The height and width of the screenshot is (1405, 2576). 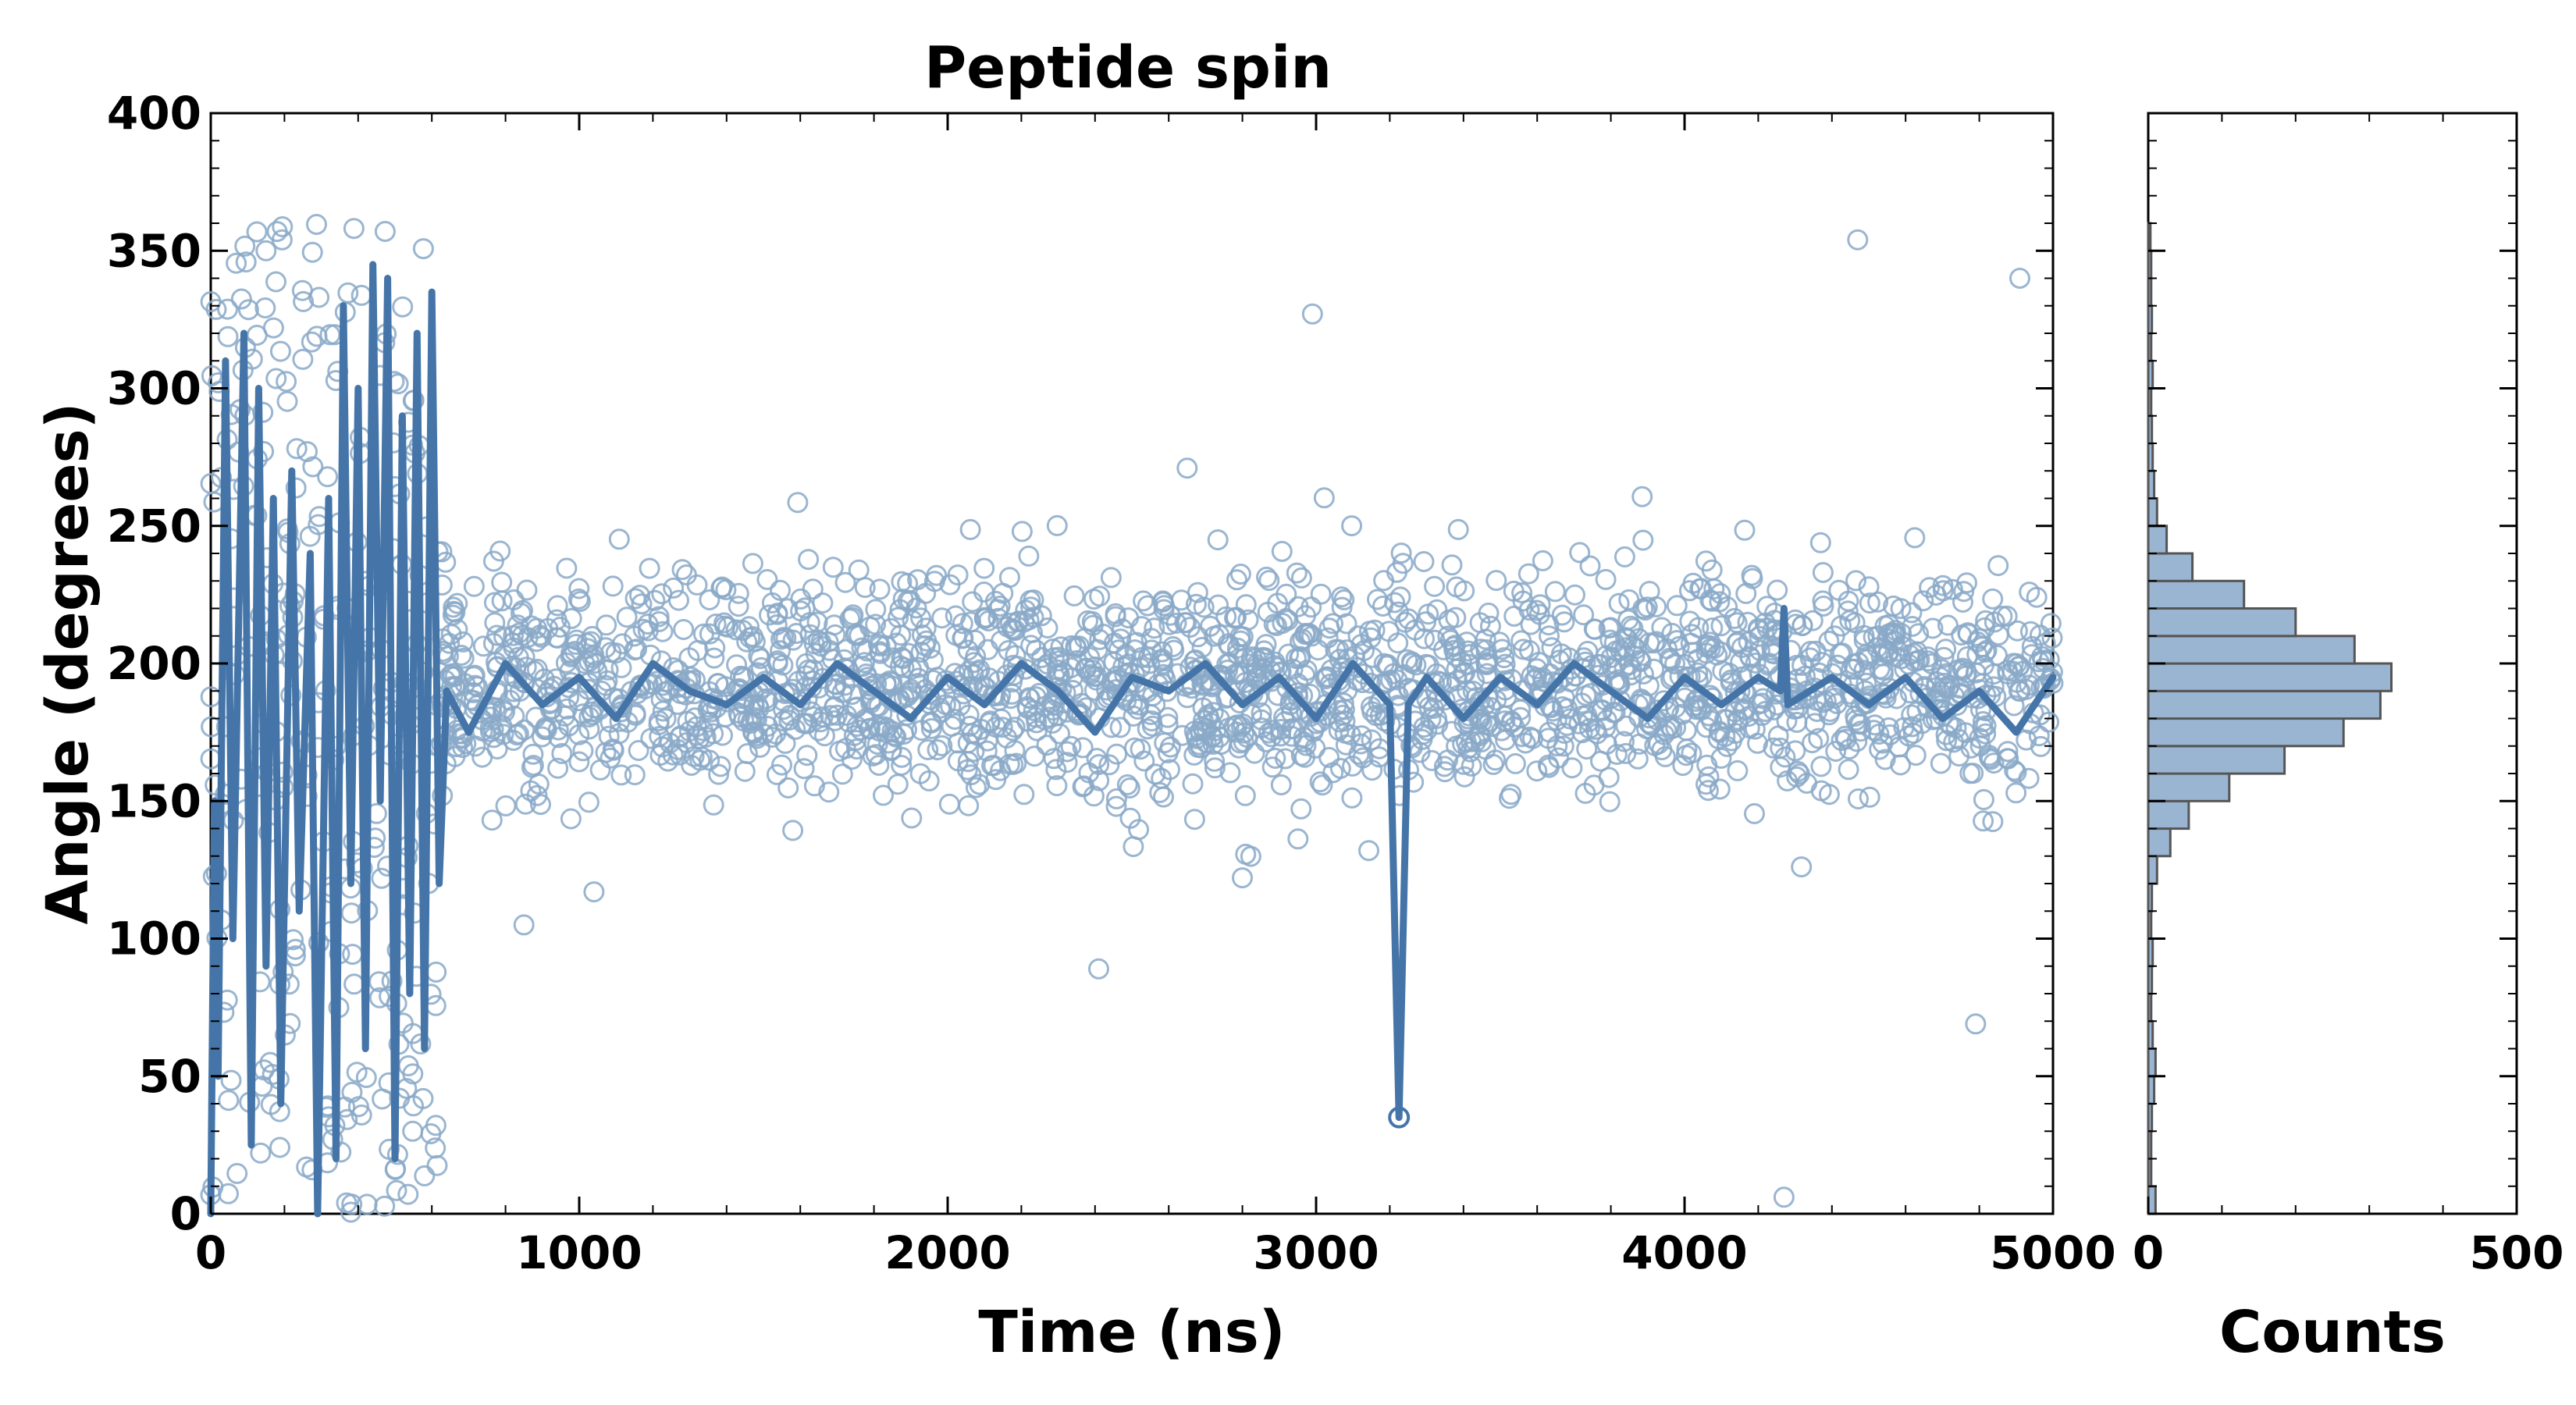 What do you see at coordinates (2270, 718) in the screenshot?
I see `histogram-bars` at bounding box center [2270, 718].